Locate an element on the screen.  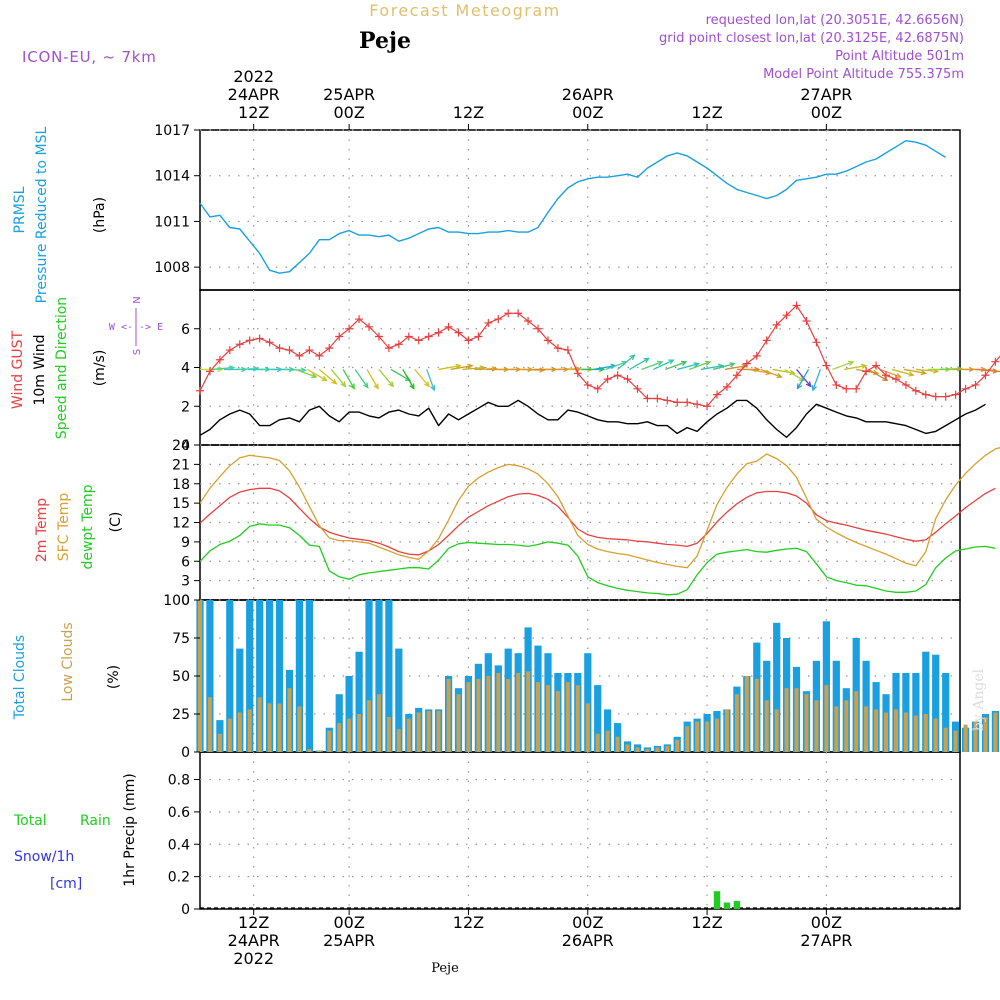
bottom-time-label: 2022 is located at coordinates (253, 958).